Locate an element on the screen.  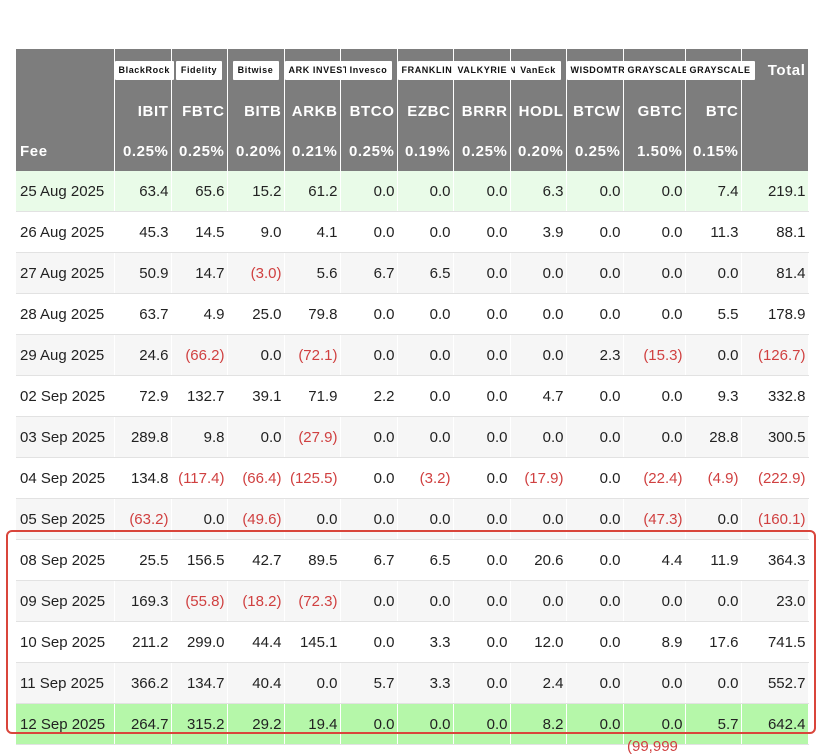
flow-cell: 156.5 is located at coordinates (199, 560).